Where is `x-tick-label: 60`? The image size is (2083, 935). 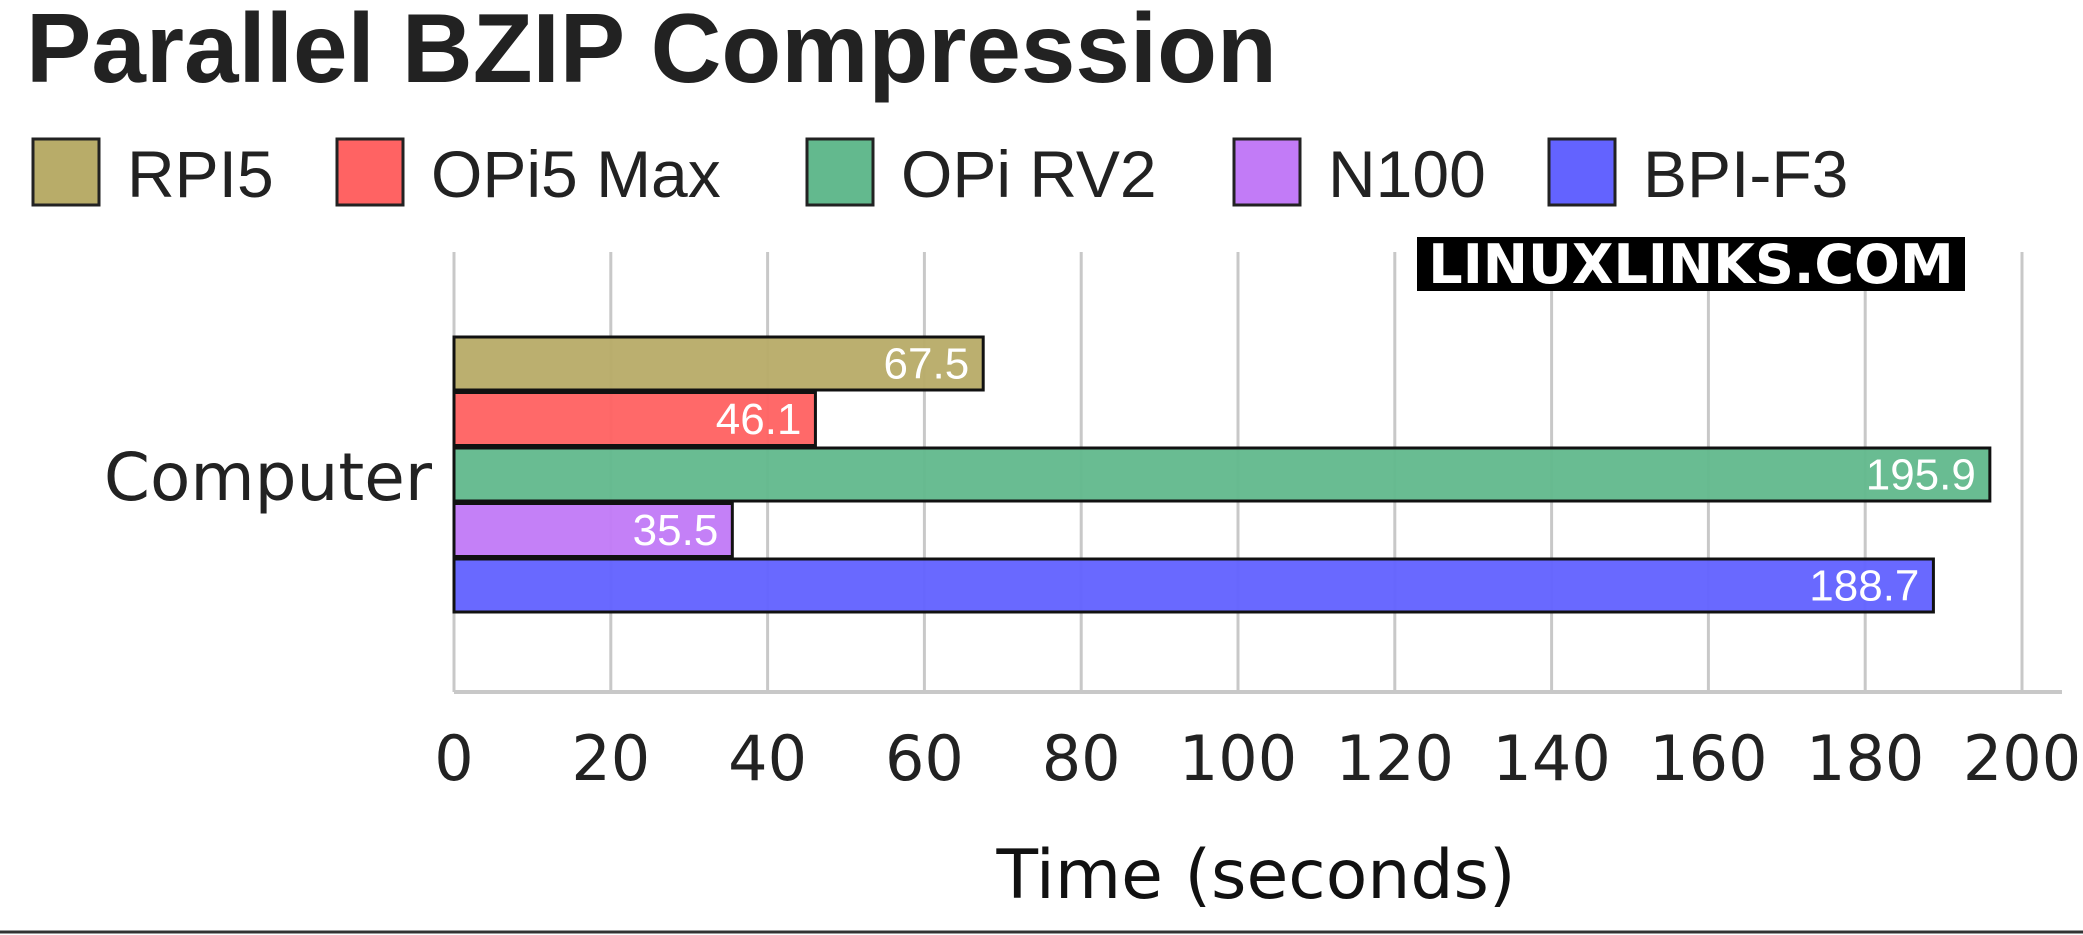 x-tick-label: 60 is located at coordinates (924, 758).